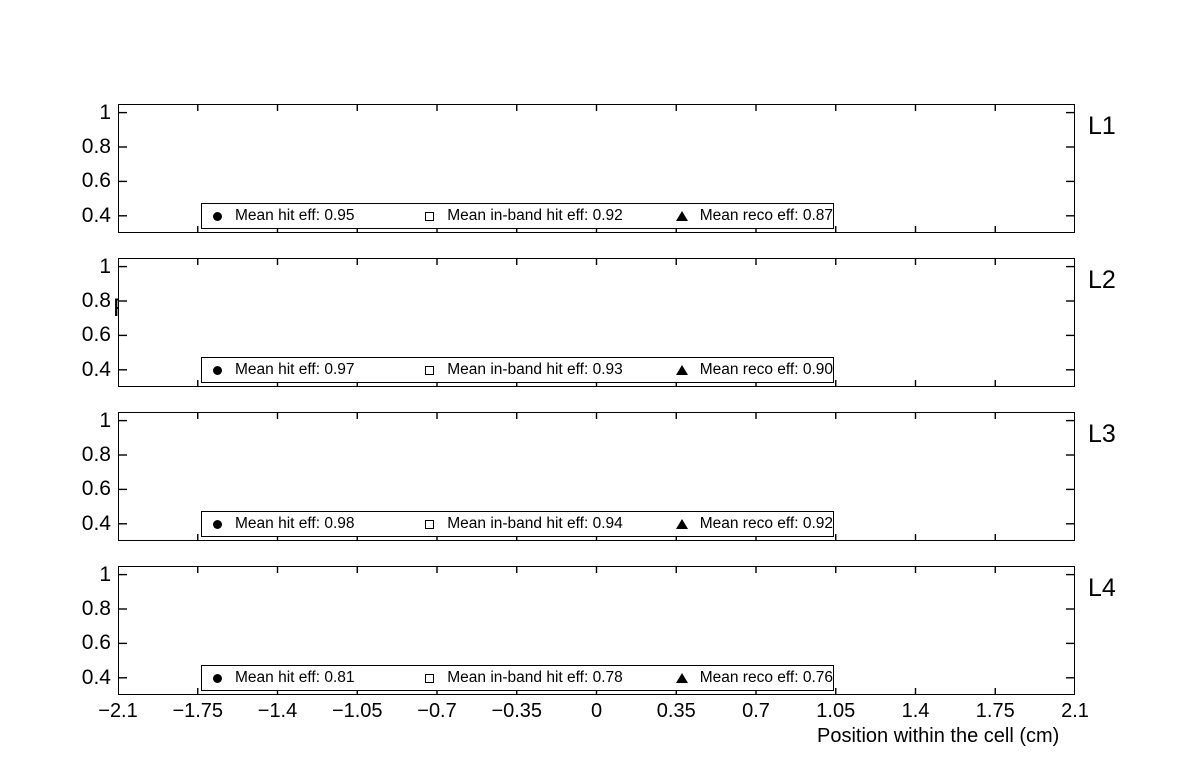 Image resolution: width=1196 pixels, height=772 pixels. What do you see at coordinates (915, 711) in the screenshot?
I see `x-tick-label: 1.4` at bounding box center [915, 711].